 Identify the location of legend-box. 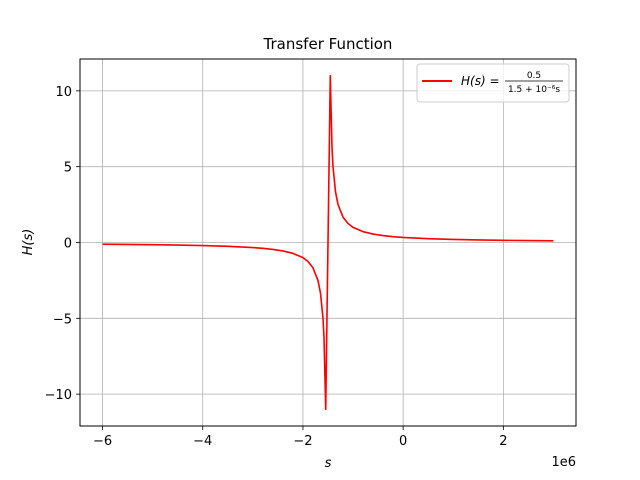
(493, 83).